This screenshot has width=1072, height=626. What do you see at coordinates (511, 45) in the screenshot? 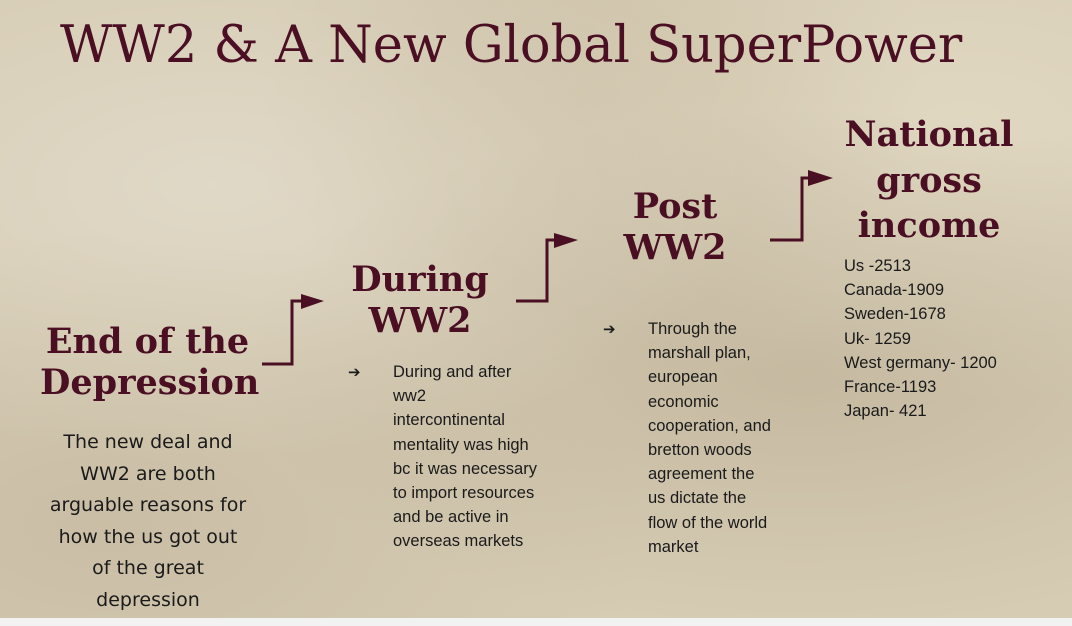
I see `slide-title: WW2 & A New Global SuperPower` at bounding box center [511, 45].